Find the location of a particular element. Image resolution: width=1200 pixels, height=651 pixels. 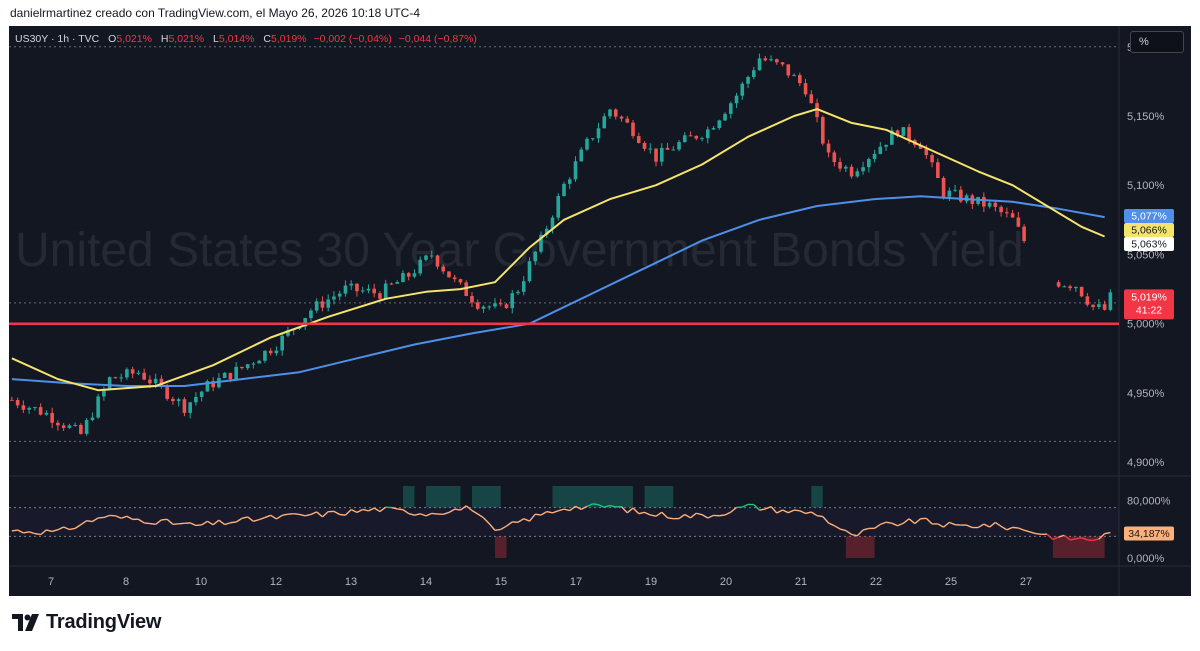

price-tick-label: 5,000% is located at coordinates (1146, 325).